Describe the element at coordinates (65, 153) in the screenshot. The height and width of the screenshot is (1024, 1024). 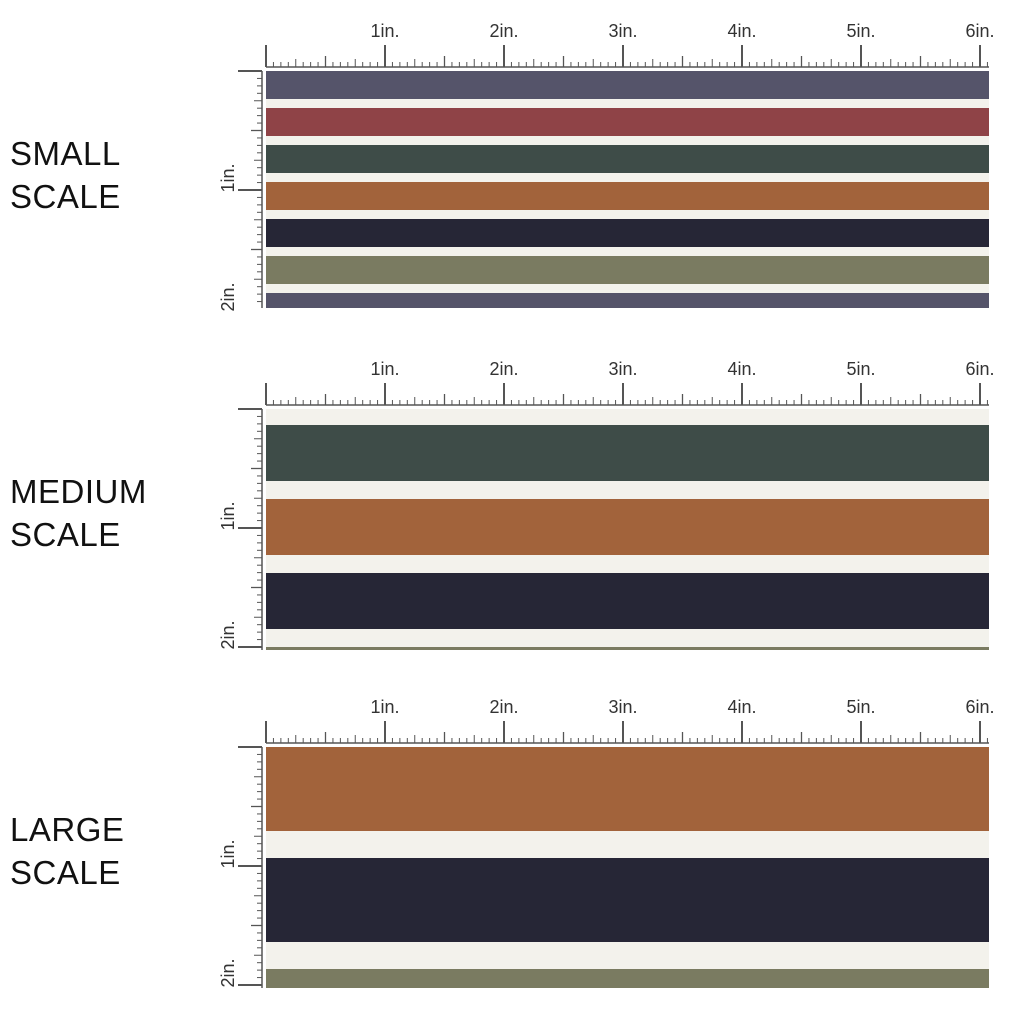
I see `scale-label-line-1: SMALL` at that location.